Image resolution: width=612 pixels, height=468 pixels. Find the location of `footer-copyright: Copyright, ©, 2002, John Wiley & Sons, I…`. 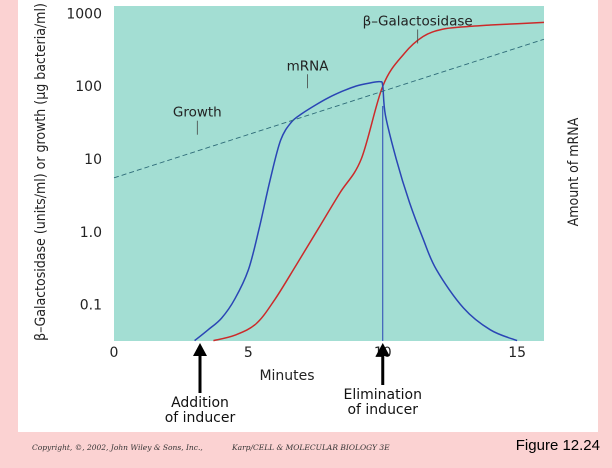

footer-copyright: Copyright, ©, 2002, John Wiley & Sons, I… is located at coordinates (117, 447).